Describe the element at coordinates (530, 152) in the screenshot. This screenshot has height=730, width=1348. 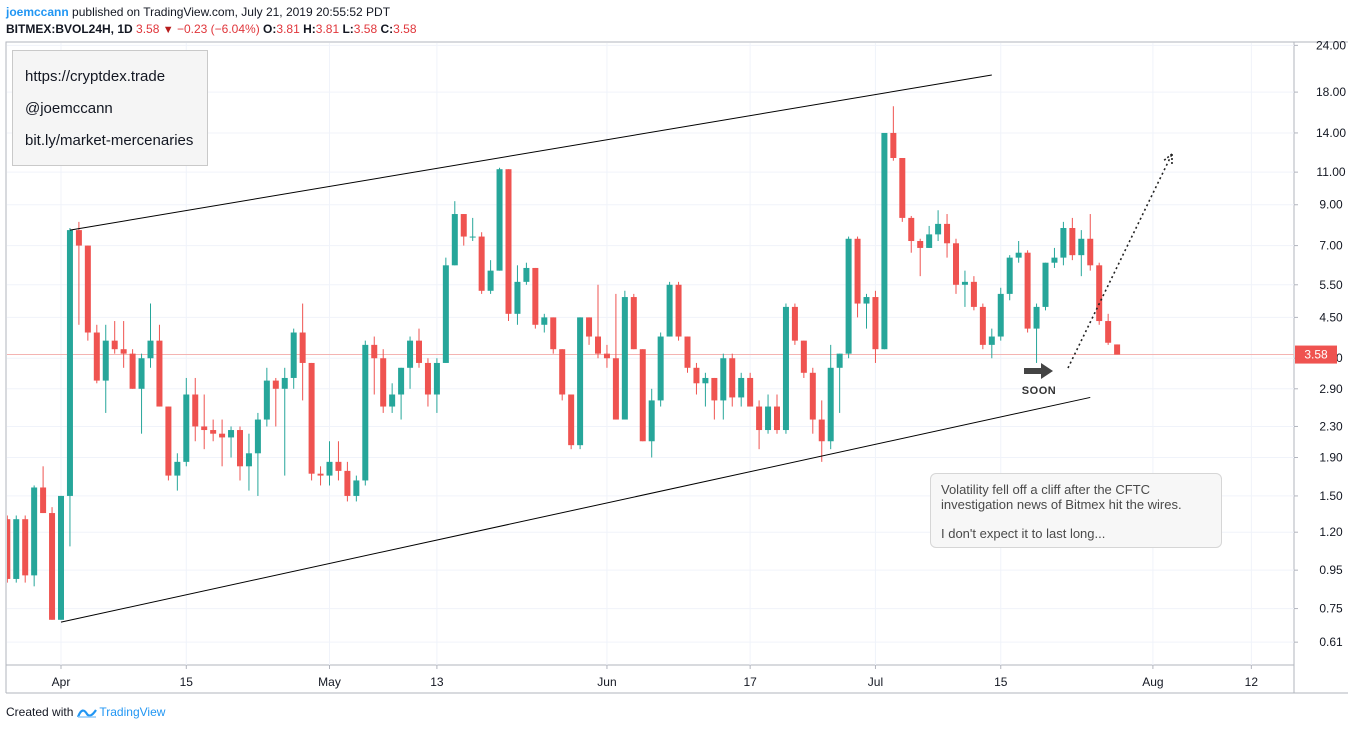
I see `upper-channel-trendline` at that location.